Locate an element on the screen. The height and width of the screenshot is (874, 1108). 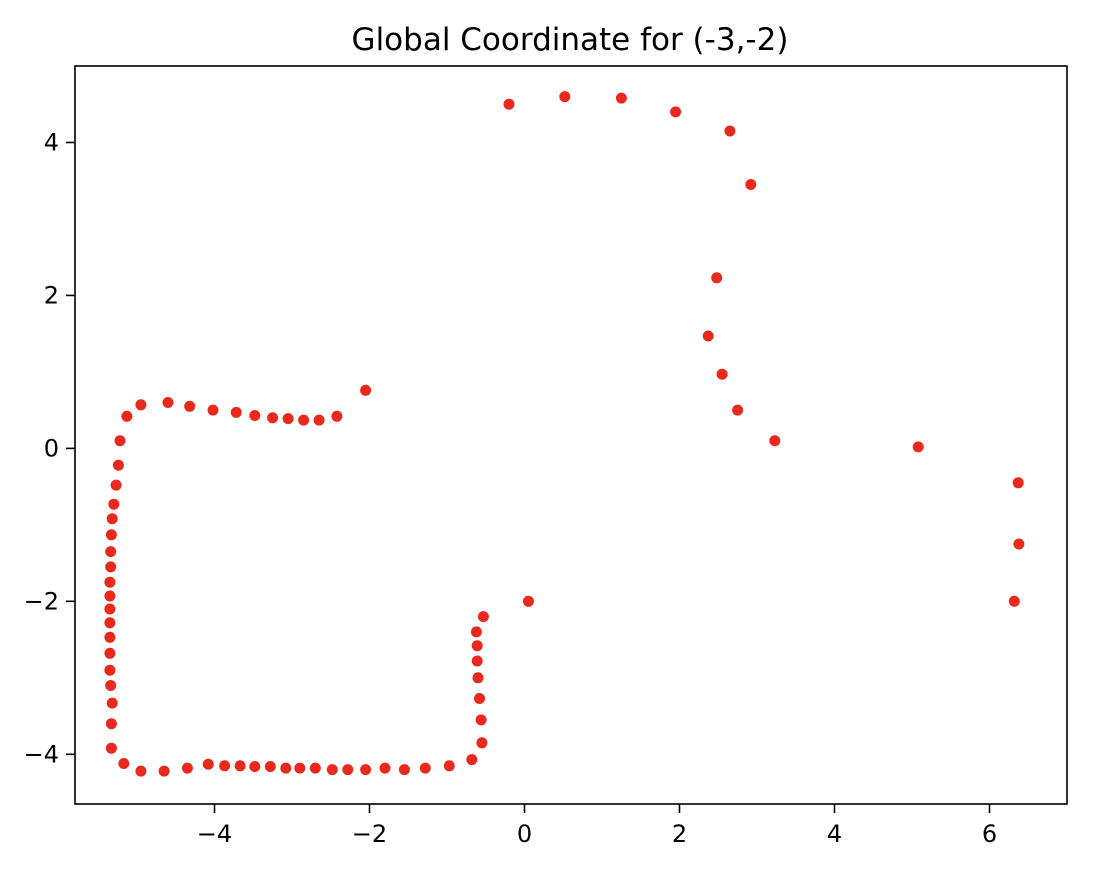
x-tick-label-0: −4 is located at coordinates (214, 834).